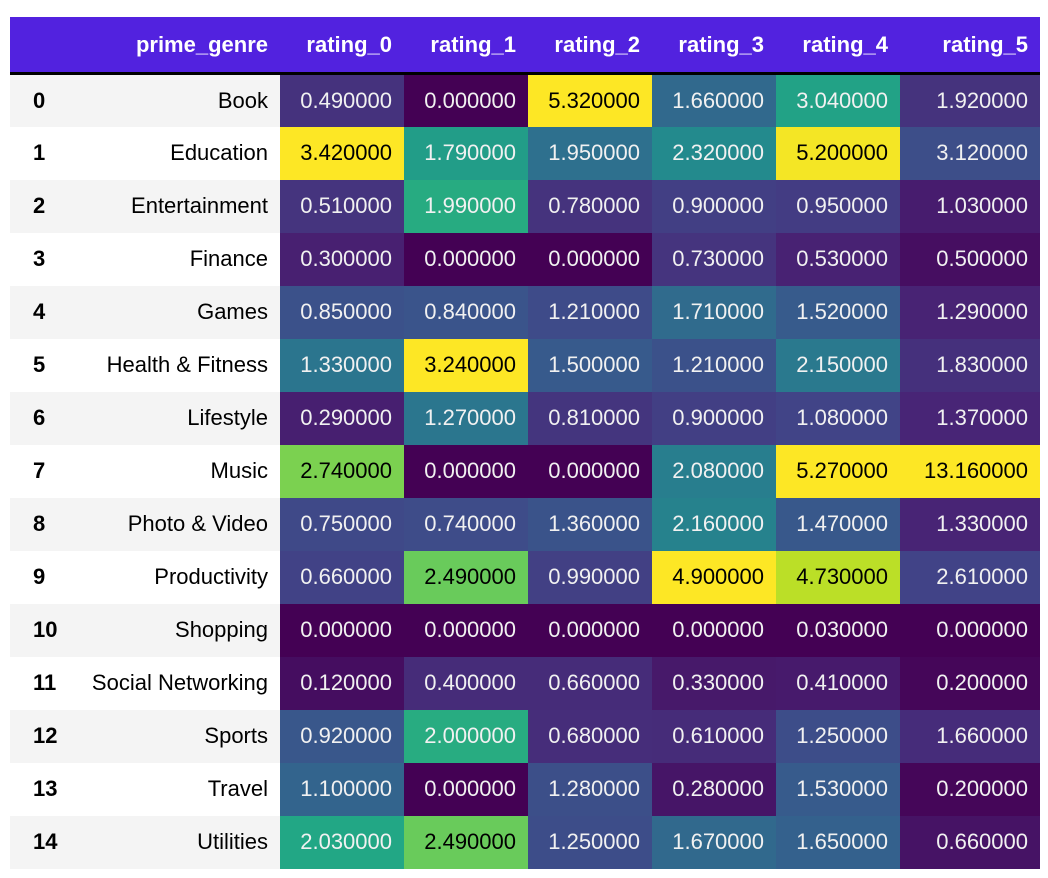  Describe the element at coordinates (37, 100) in the screenshot. I see `row-index-label: 0` at that location.